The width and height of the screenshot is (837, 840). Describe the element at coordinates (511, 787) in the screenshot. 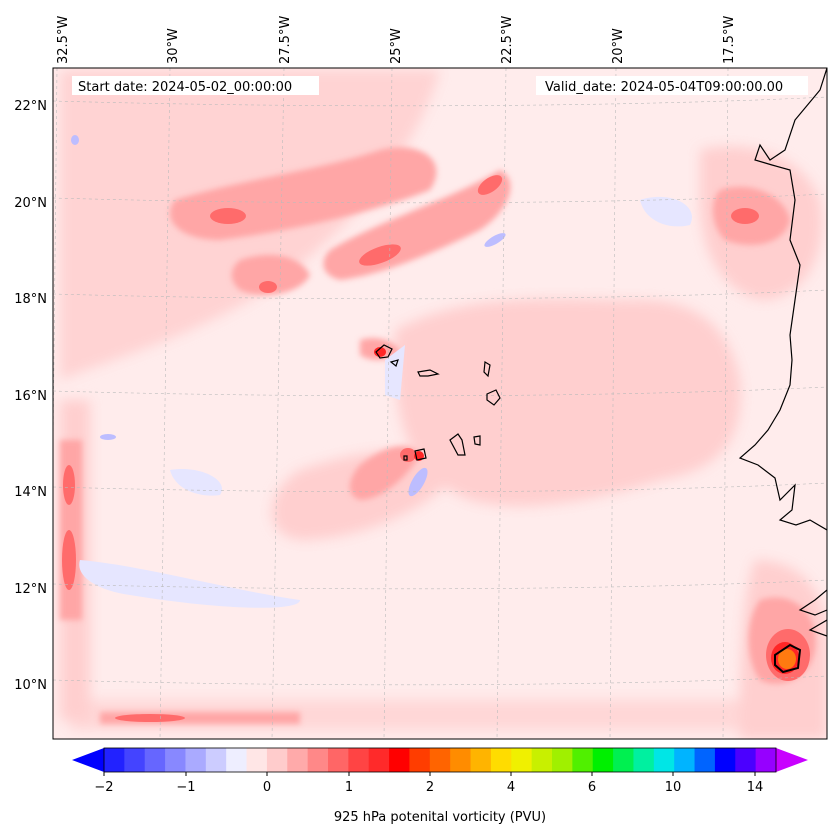

I see `colorbar-tick-label: 4` at that location.